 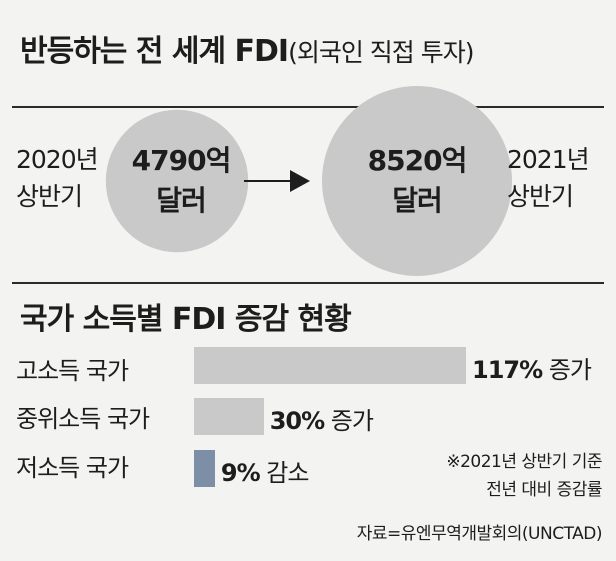 I want to click on bar-value-middle-num: 30%, so click(x=297, y=421).